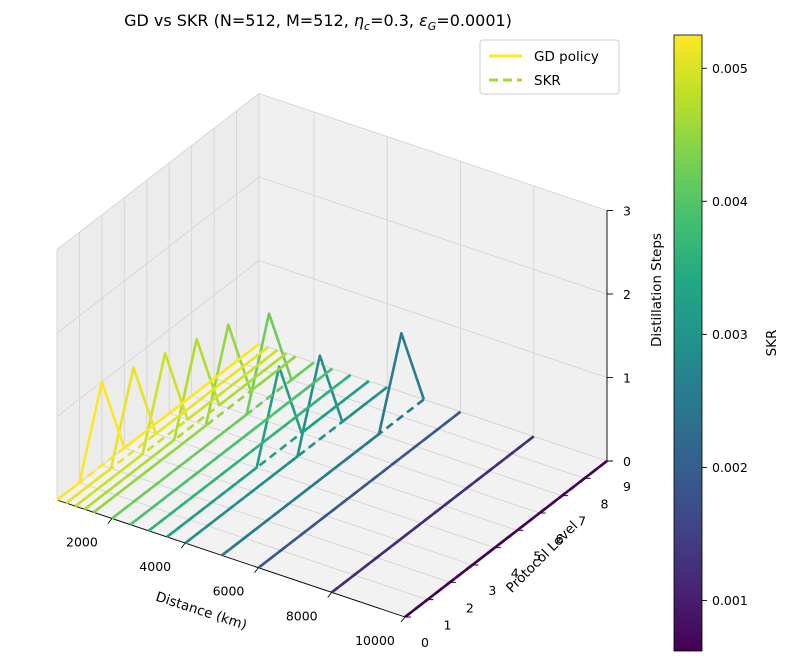 This screenshot has height=667, width=793. I want to click on legend-gd-label: GD policy, so click(566, 57).